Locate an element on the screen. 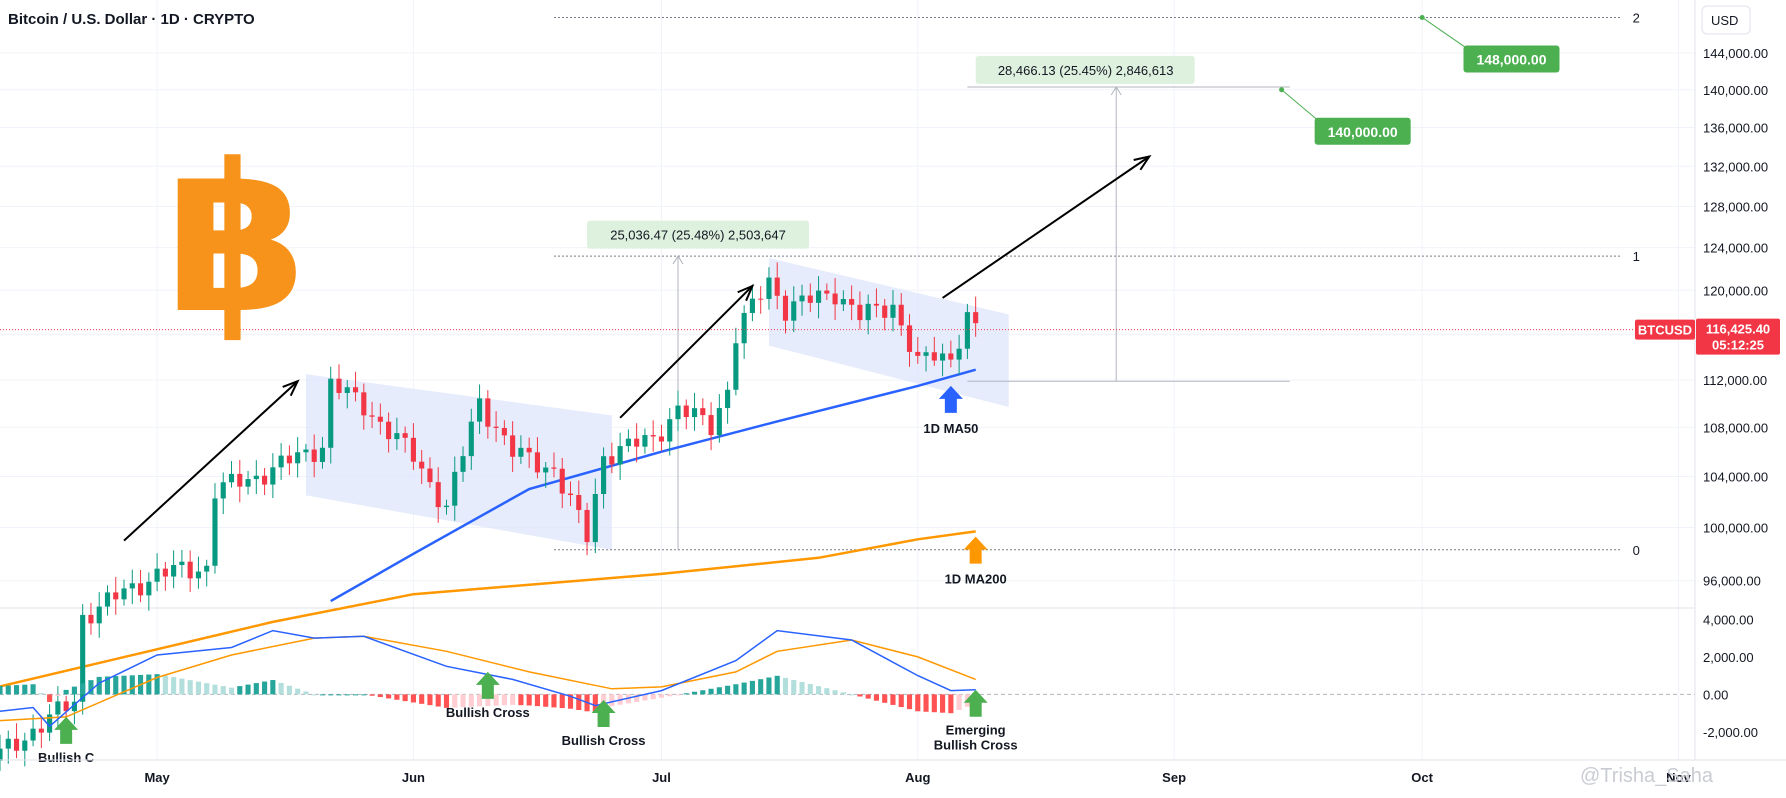 Image resolution: width=1786 pixels, height=798 pixels. time-tick-label: Oct is located at coordinates (1422, 777).